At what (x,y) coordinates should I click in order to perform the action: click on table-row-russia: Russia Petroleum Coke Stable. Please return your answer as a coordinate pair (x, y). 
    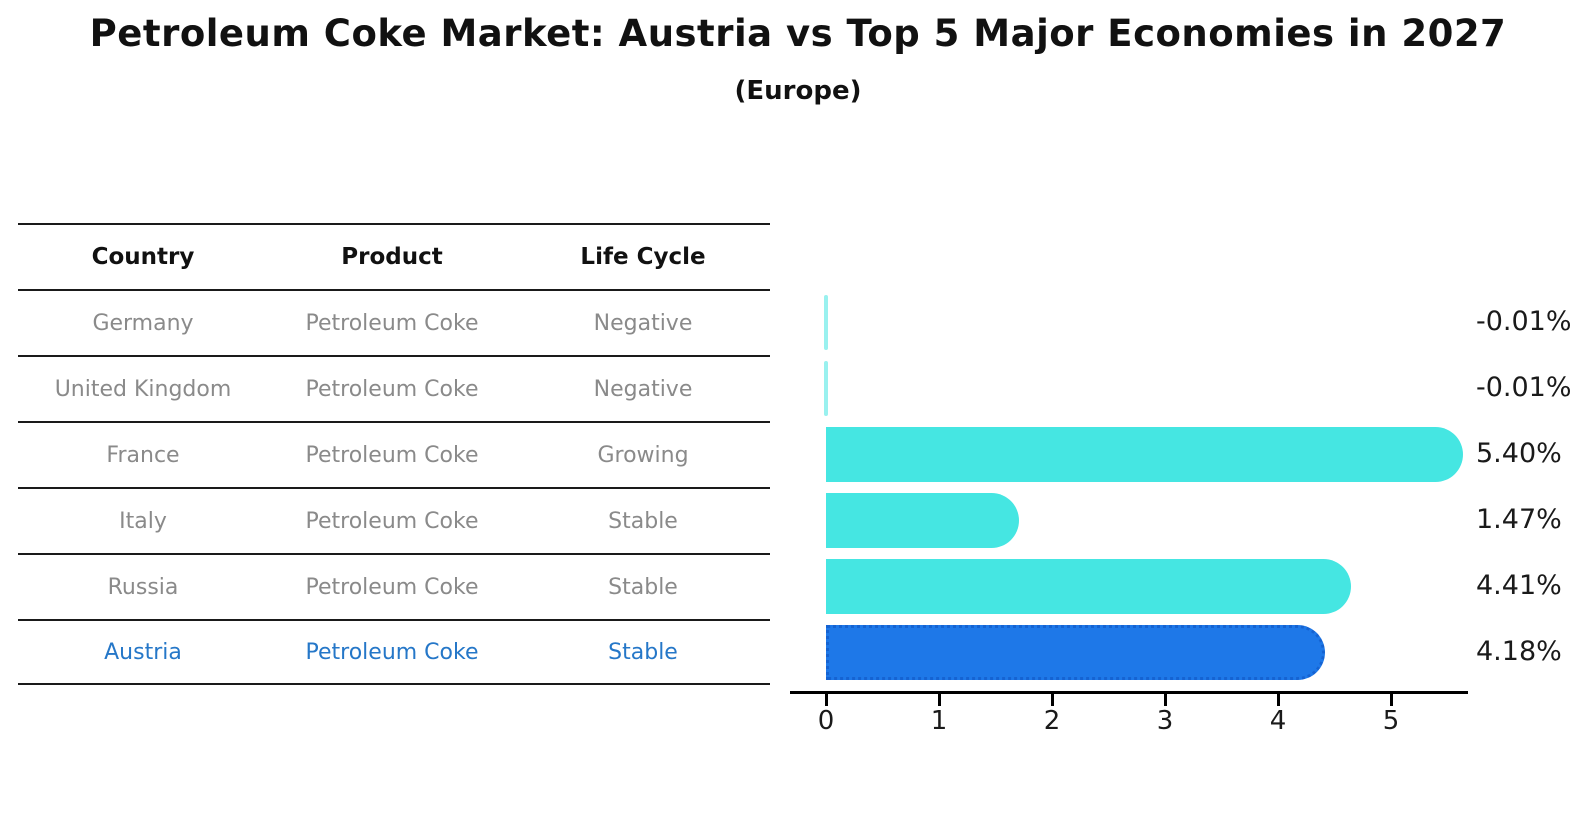
    Looking at the image, I should click on (394, 586).